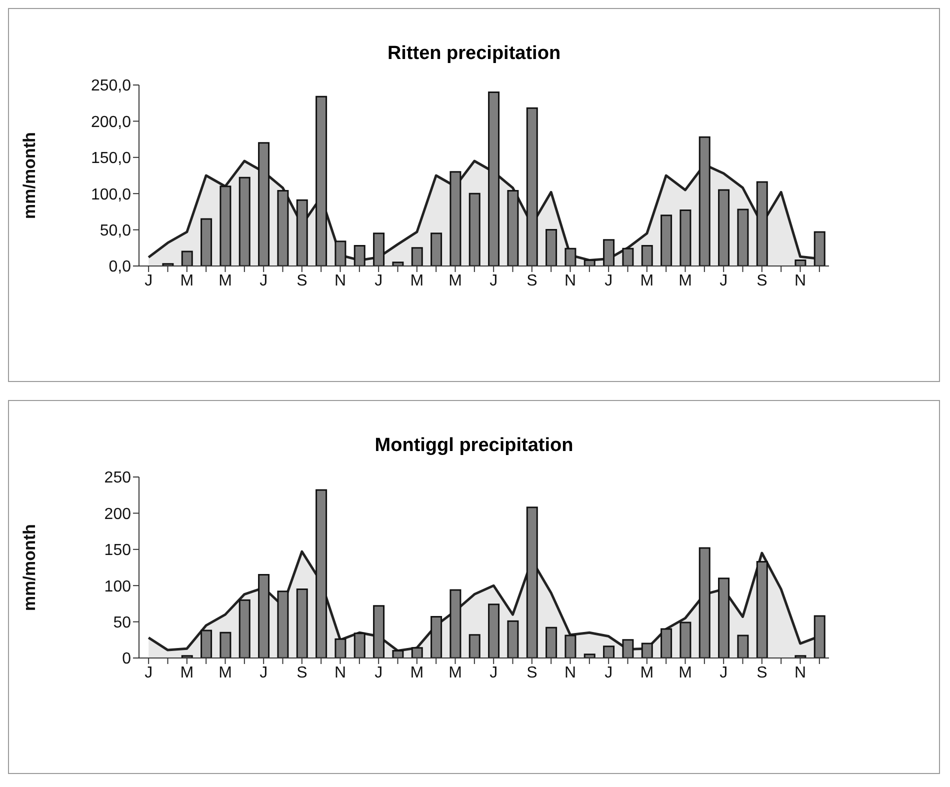  I want to click on y-tick-label: 100, so click(118, 587).